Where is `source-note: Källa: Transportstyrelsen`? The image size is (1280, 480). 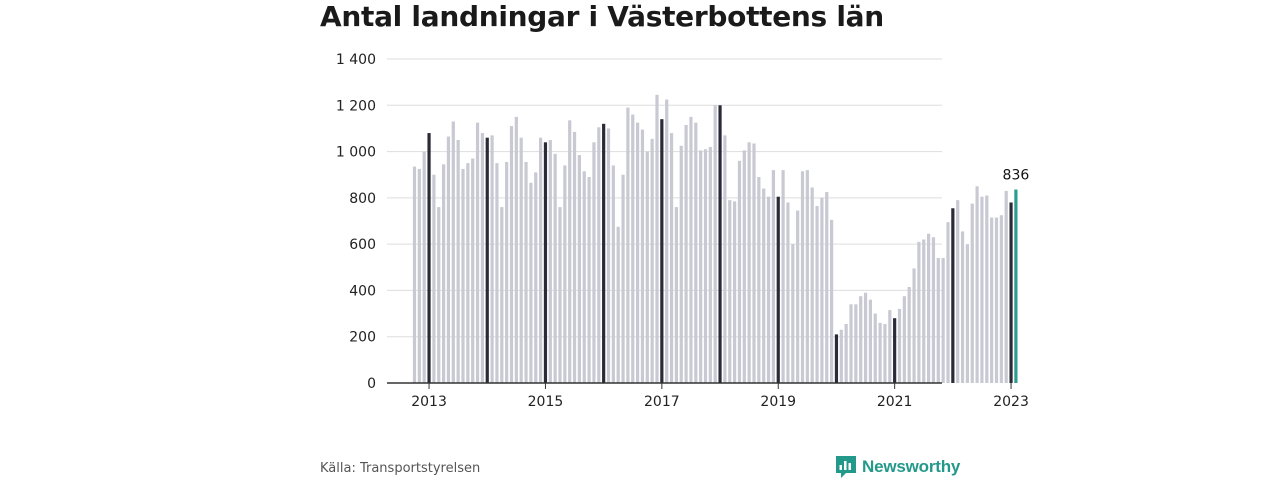
source-note: Källa: Transportstyrelsen is located at coordinates (400, 468).